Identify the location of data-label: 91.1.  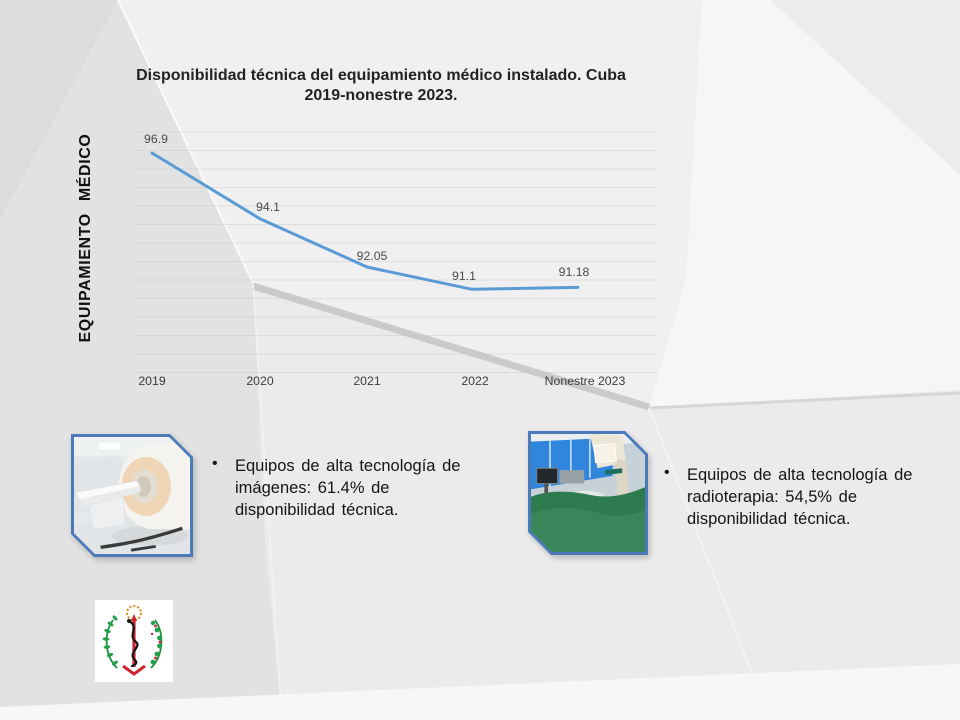
(464, 276).